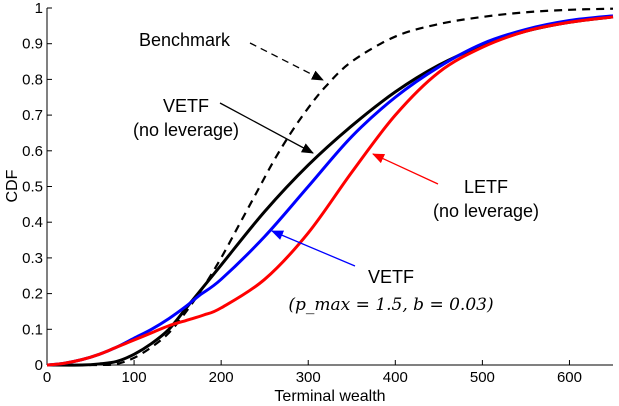 The width and height of the screenshot is (619, 406). Describe the element at coordinates (486, 187) in the screenshot. I see `annotation-letf-no-leverage-label-1: LETF` at that location.